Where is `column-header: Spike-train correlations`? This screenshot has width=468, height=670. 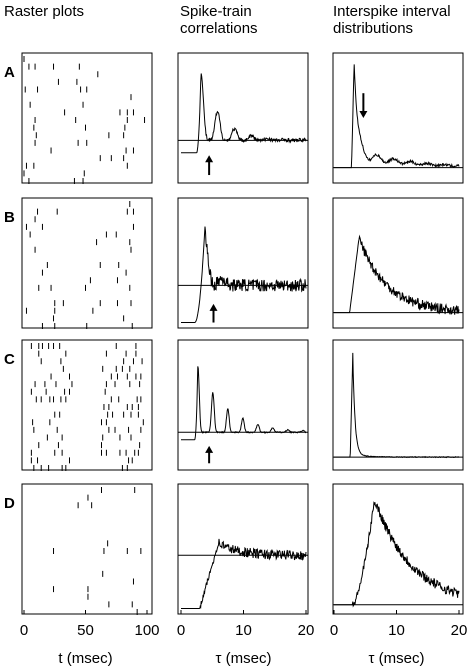 column-header: Spike-train correlations is located at coordinates (219, 20).